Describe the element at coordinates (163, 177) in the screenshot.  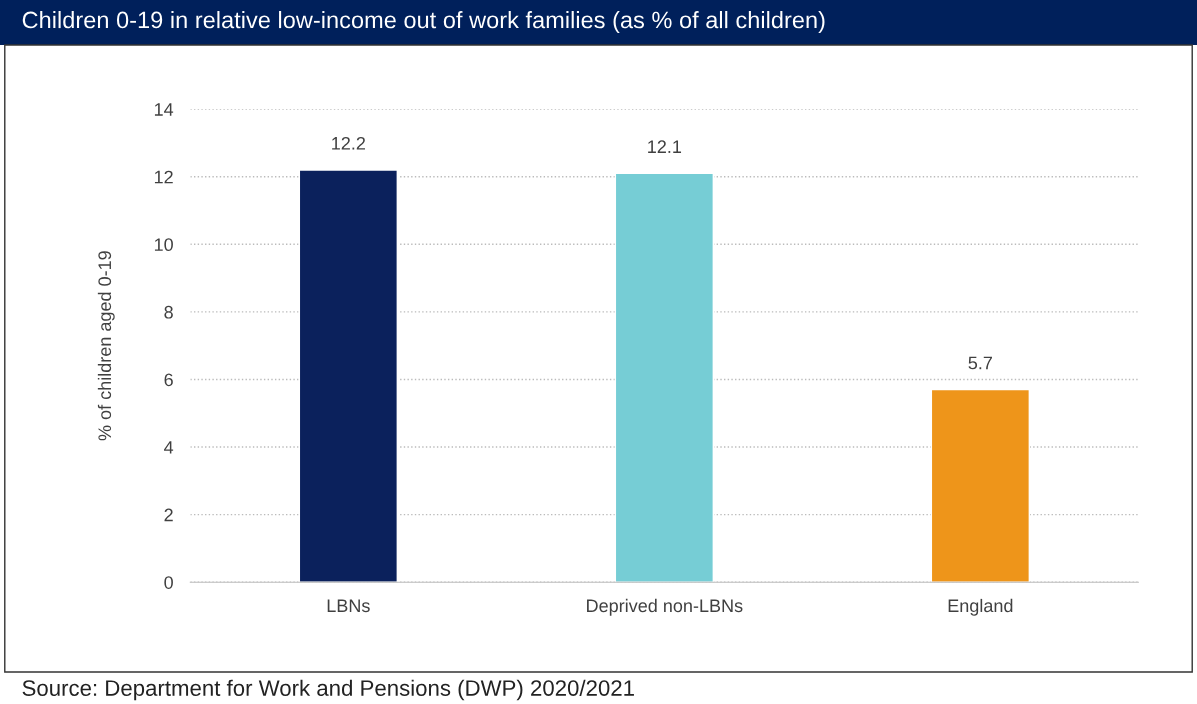
I see `y-tick-label: 12` at that location.